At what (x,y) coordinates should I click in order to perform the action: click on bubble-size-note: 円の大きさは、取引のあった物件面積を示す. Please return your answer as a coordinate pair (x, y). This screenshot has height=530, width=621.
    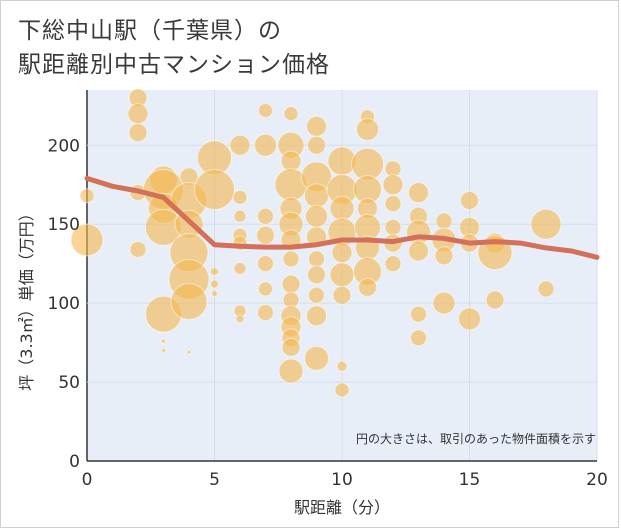
    Looking at the image, I should click on (476, 438).